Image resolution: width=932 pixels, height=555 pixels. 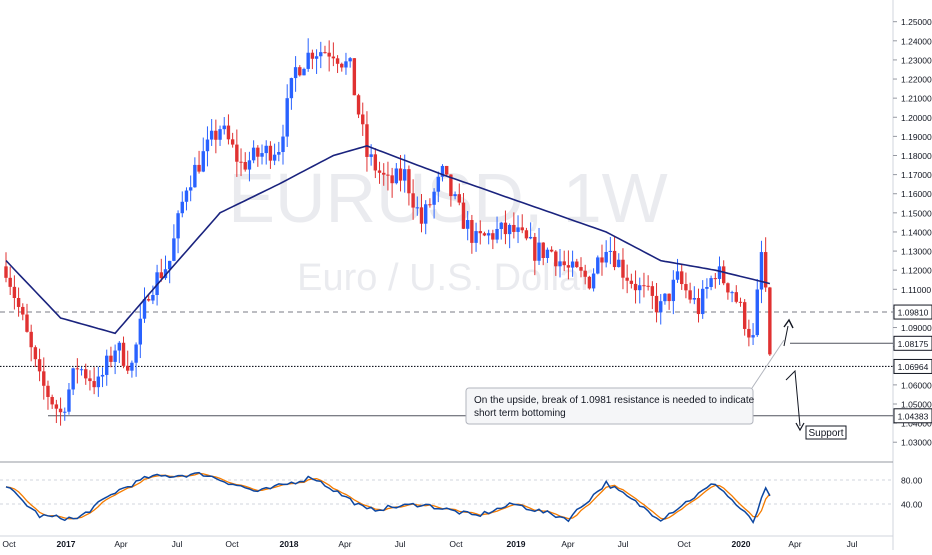 I want to click on level-price-label: 1.04383, so click(x=913, y=416).